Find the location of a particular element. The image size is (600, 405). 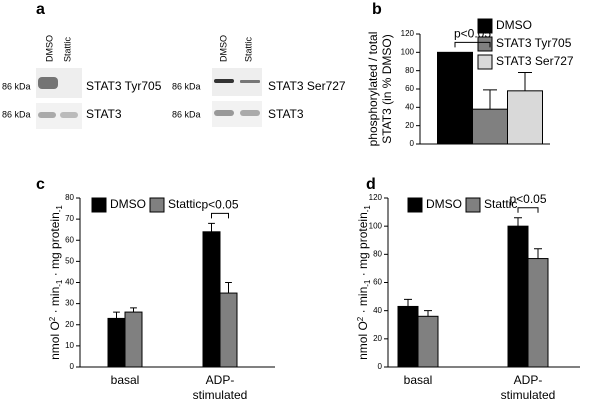

panel-label: c is located at coordinates (40, 184).